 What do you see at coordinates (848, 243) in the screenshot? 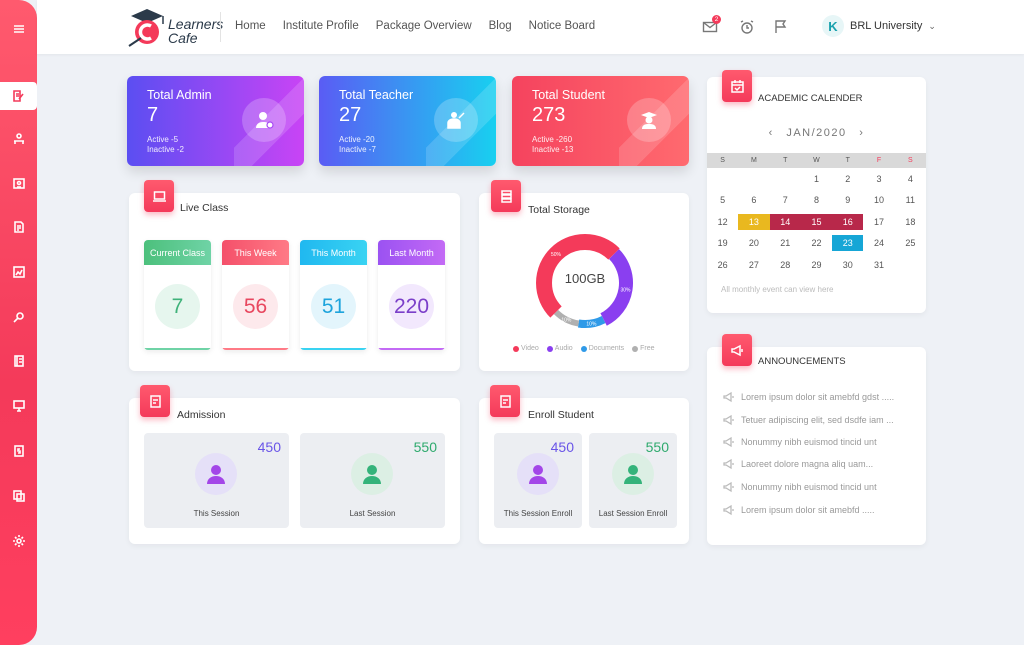
I see `calendar-day: 23` at bounding box center [848, 243].